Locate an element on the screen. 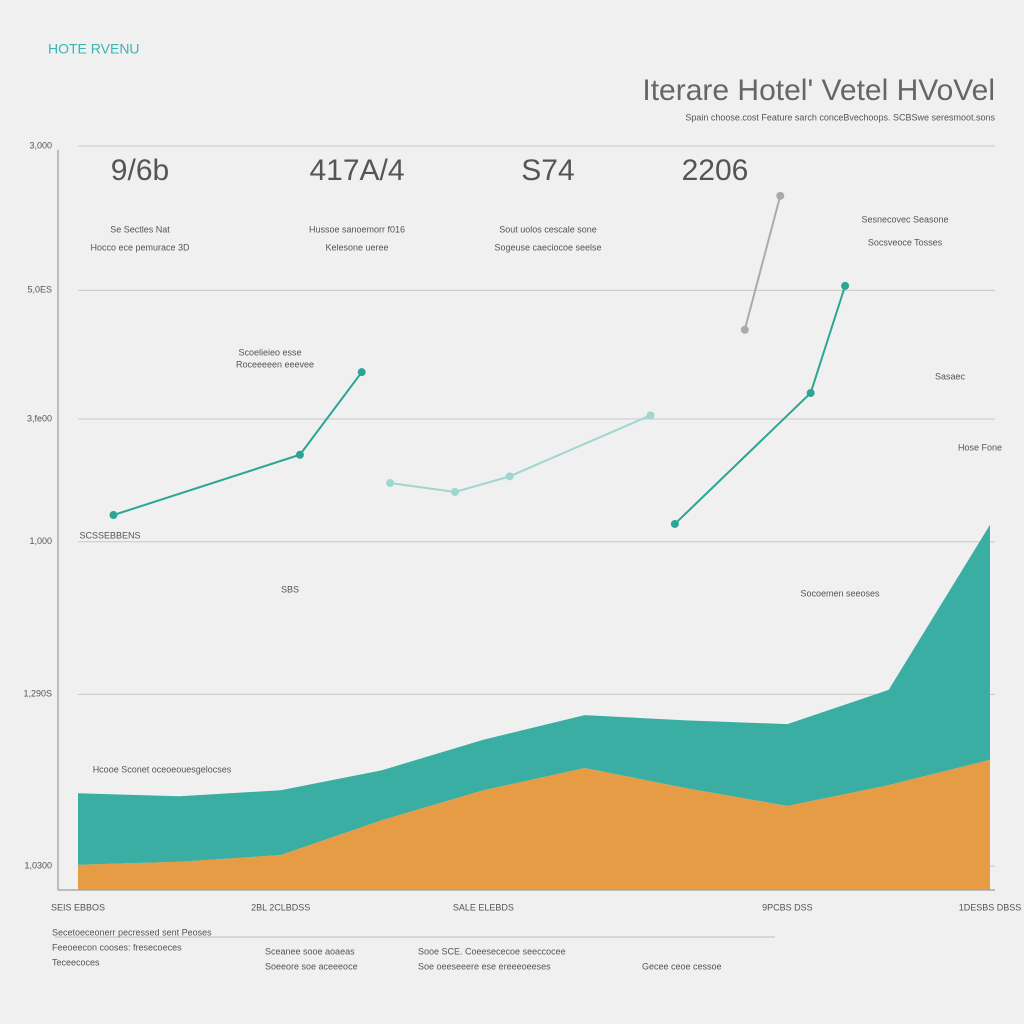  y-tick-label: 1,290S is located at coordinates (37, 694).